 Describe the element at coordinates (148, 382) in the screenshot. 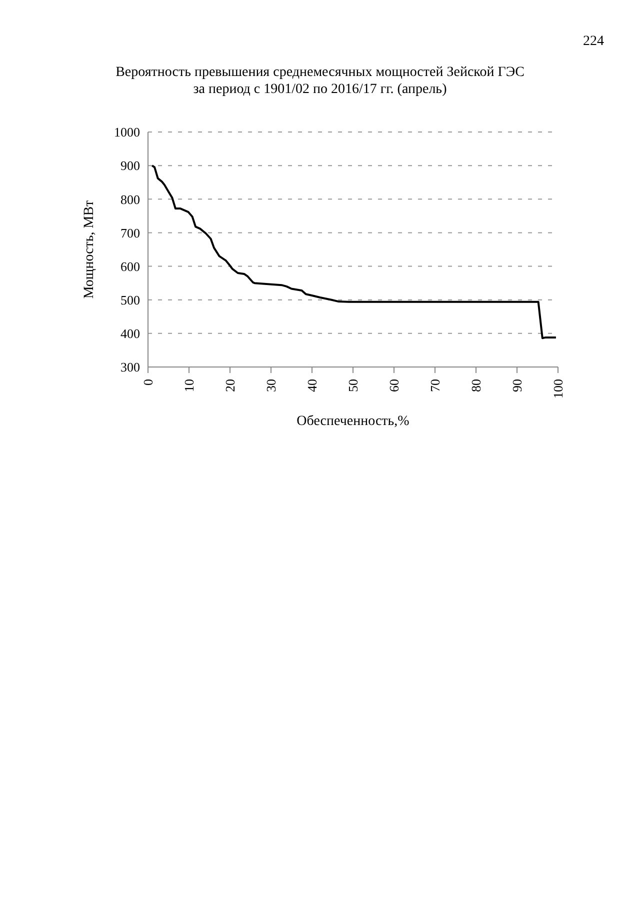

I see `x-tick-label: 0` at that location.